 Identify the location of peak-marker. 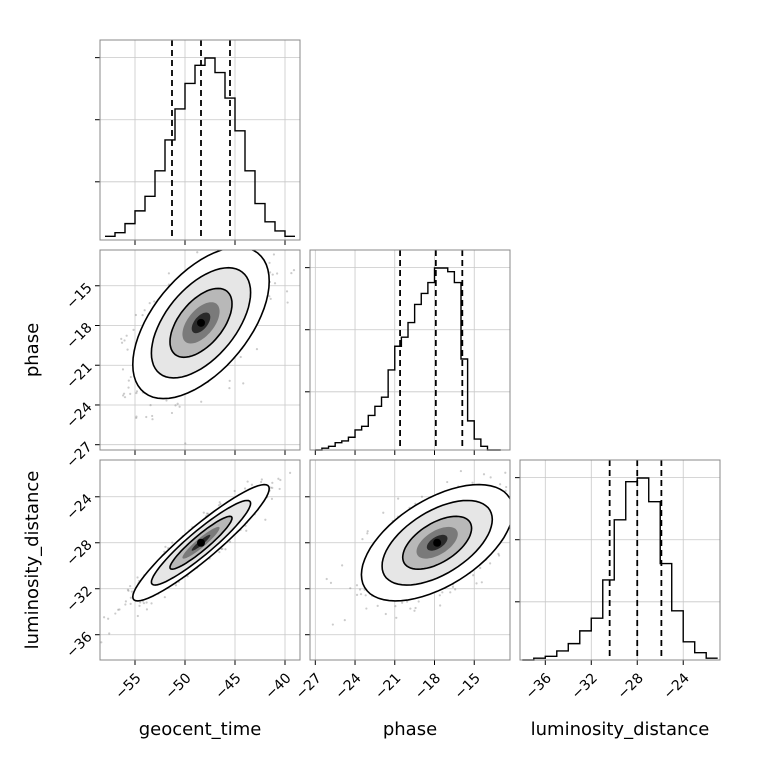
(437, 542).